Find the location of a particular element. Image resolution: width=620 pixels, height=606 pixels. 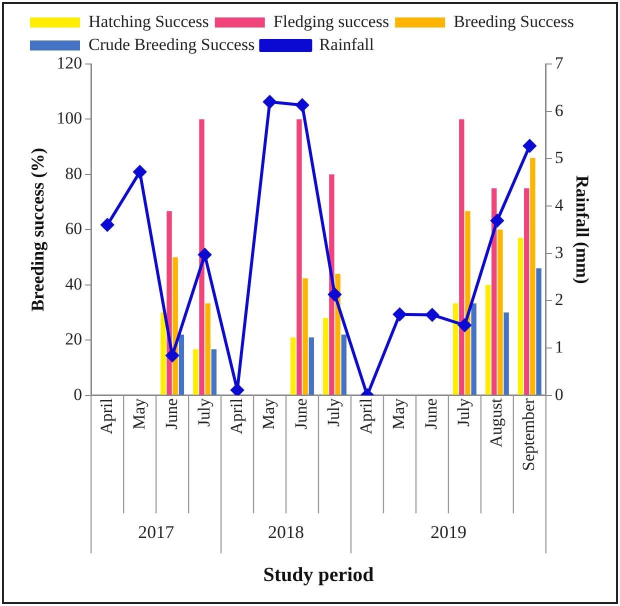

y2-axis-title: Rainfall (mm) is located at coordinates (582, 229).